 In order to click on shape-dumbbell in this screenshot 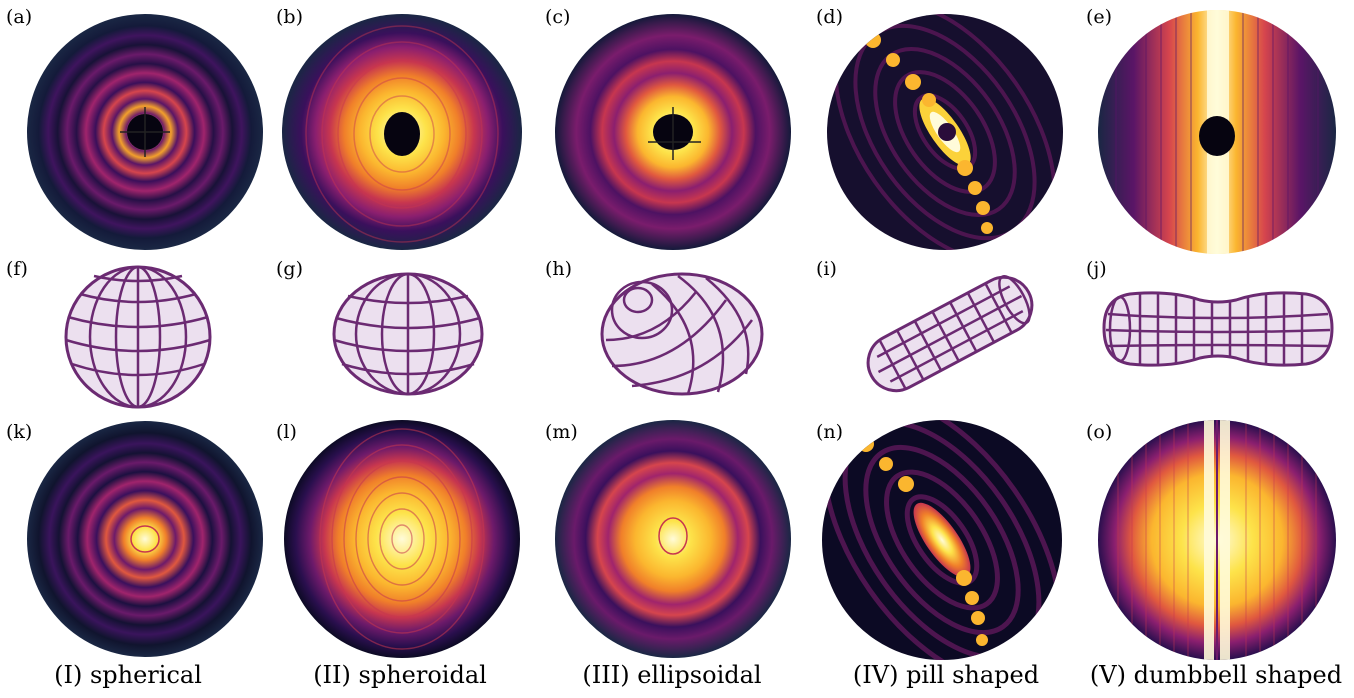, I will do `click(1218, 329)`.